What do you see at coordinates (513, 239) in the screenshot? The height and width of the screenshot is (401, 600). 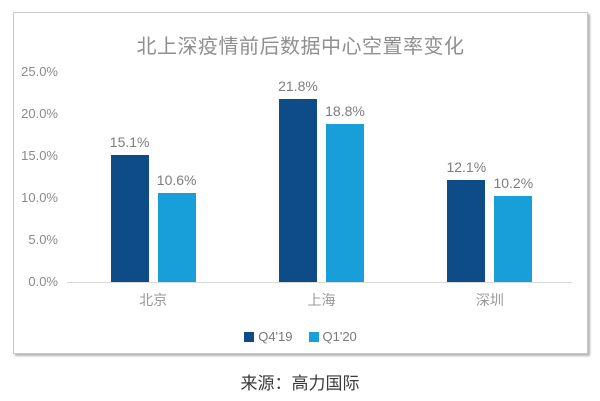 I see `bar-Q1'20-深圳` at bounding box center [513, 239].